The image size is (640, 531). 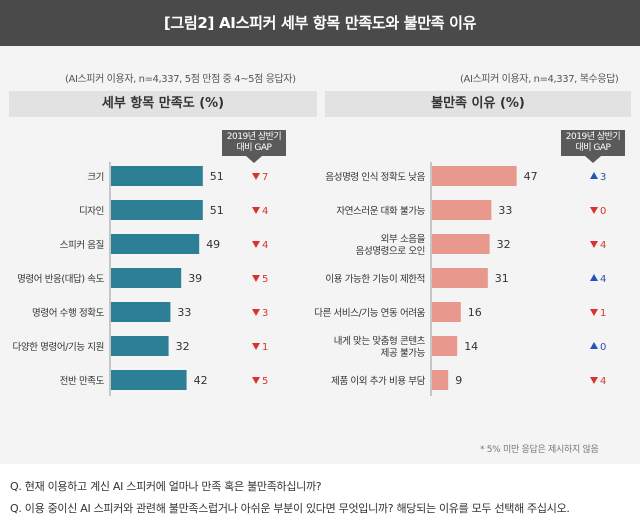 What do you see at coordinates (531, 176) in the screenshot?
I see `right-bar-value-label: 47` at bounding box center [531, 176].